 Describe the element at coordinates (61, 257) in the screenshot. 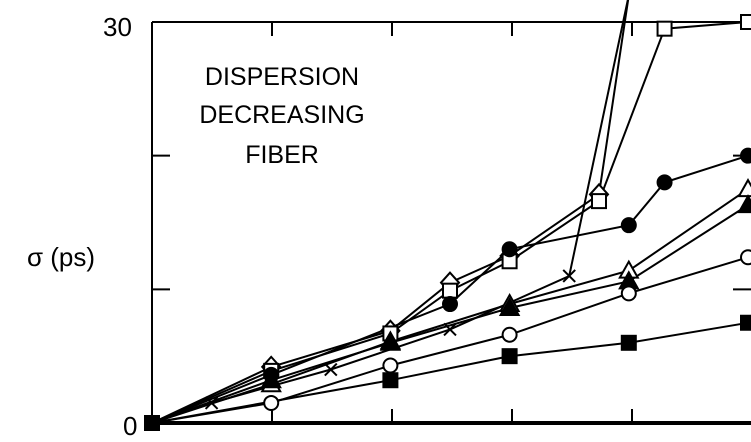

I see `y-axis-label: σ (ps)` at that location.